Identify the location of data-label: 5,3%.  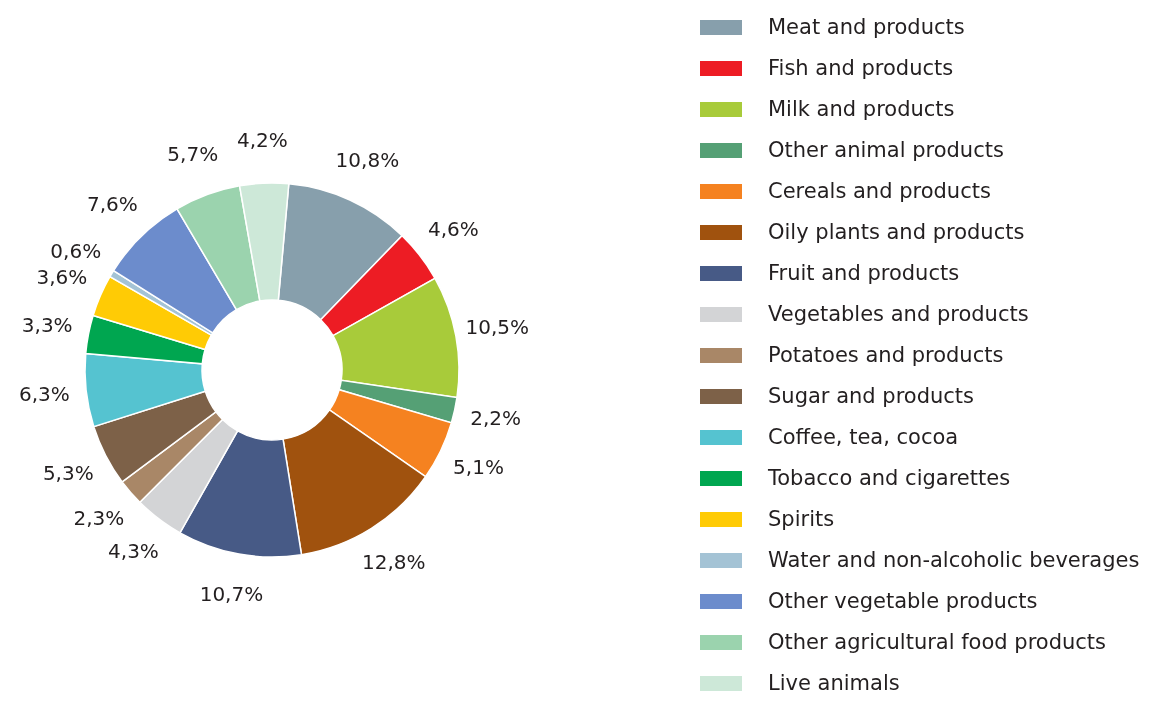
(68, 473).